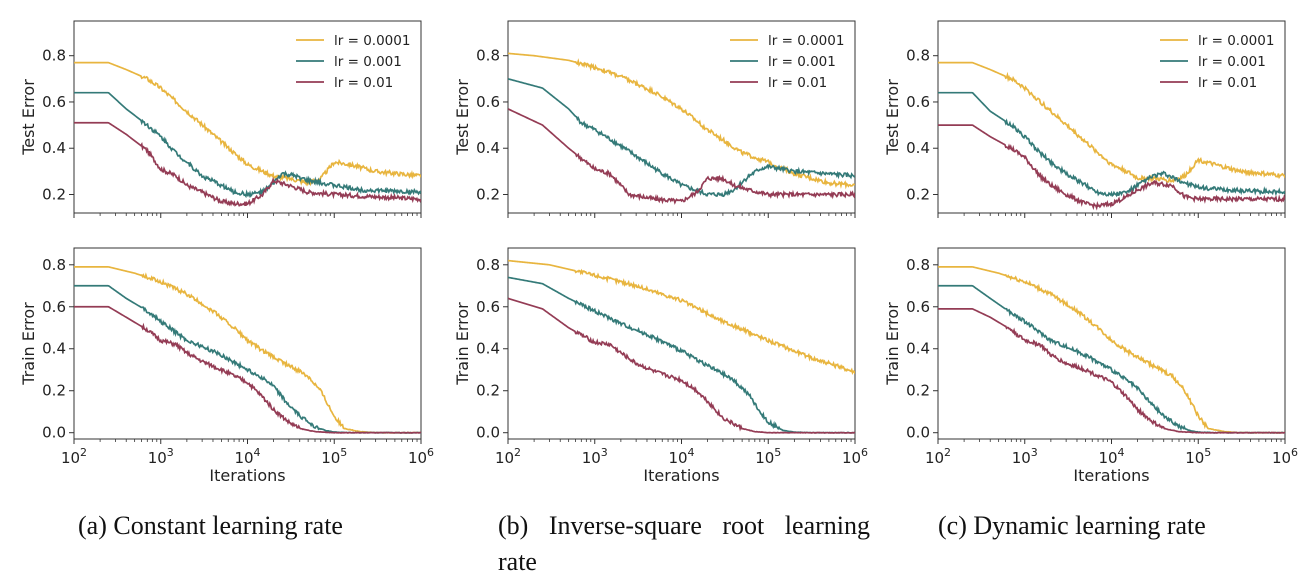 The height and width of the screenshot is (585, 1315). I want to click on y-tick-label-c-top-2: 0.6, so click(918, 102).